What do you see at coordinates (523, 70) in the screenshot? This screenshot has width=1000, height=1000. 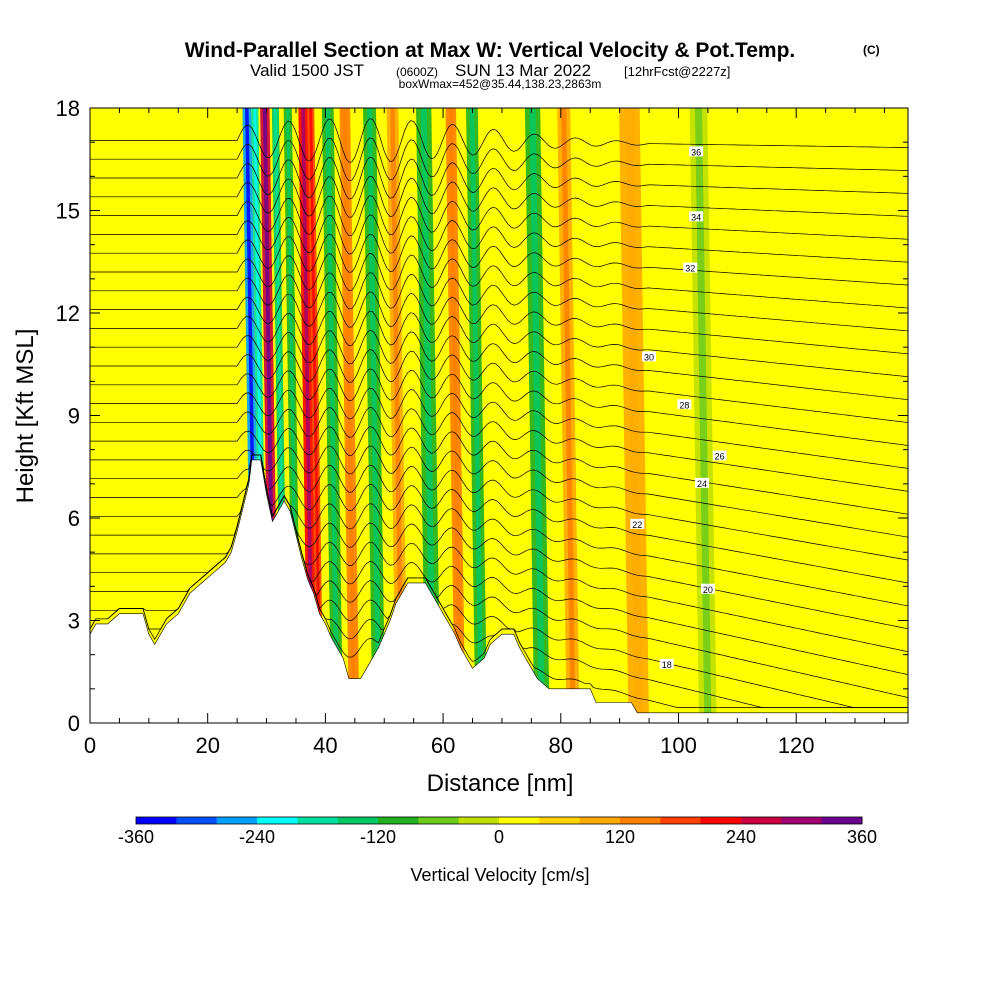 I see `valid-time-c: SUN 13 Mar 2022` at bounding box center [523, 70].